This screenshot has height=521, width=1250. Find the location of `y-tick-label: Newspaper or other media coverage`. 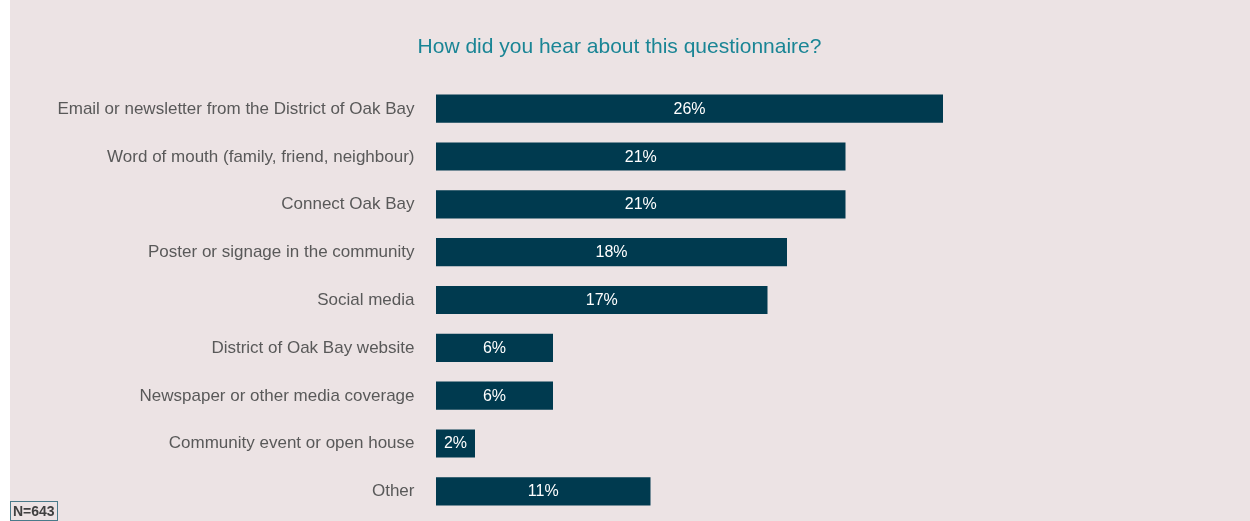

y-tick-label: Newspaper or other media coverage is located at coordinates (277, 395).